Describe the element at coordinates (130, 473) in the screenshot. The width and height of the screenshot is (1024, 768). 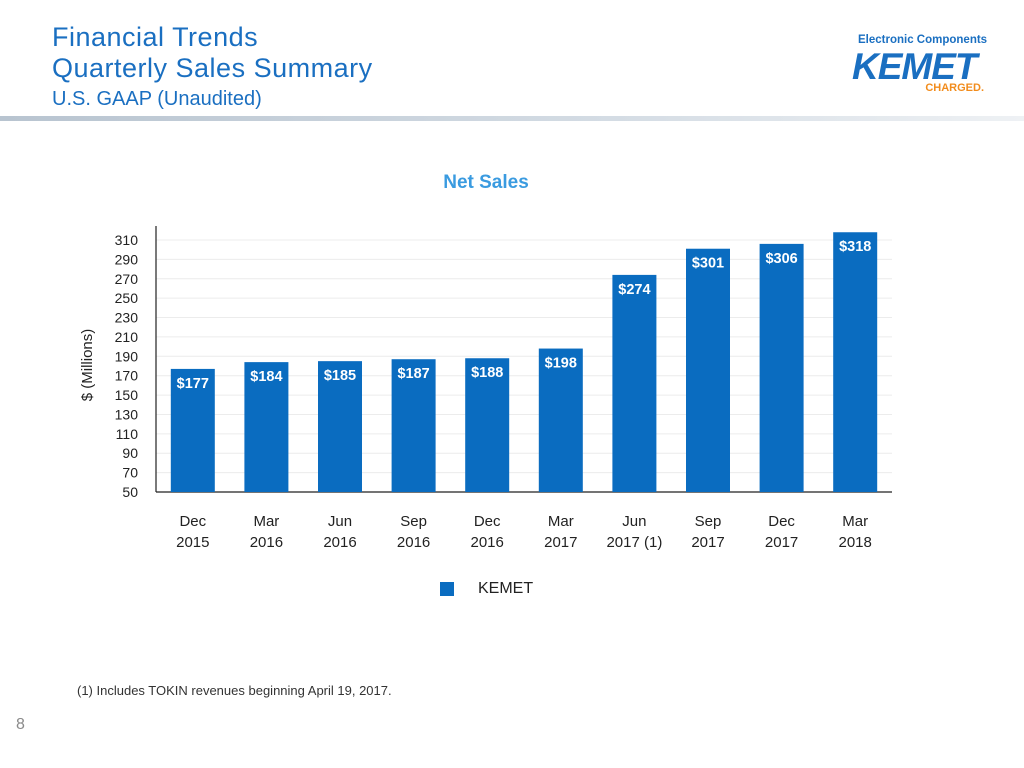
I see `y-tick-label: 70` at that location.